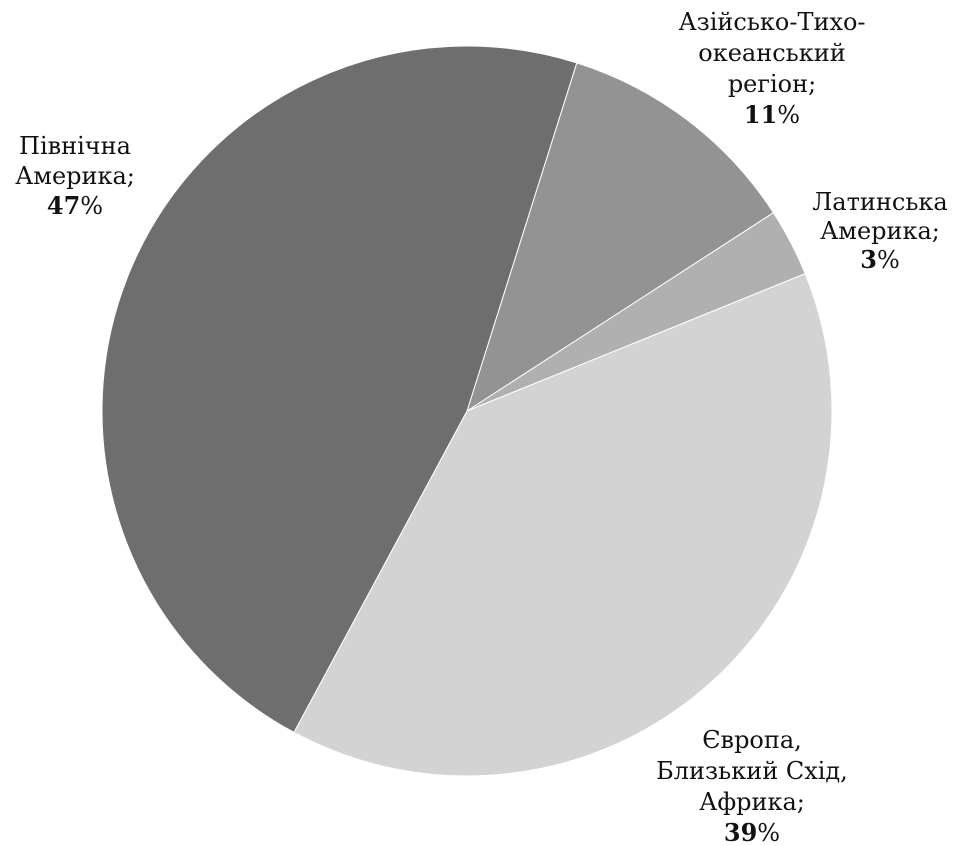  What do you see at coordinates (772, 114) in the screenshot?
I see `pie-slice-value: 11%` at bounding box center [772, 114].